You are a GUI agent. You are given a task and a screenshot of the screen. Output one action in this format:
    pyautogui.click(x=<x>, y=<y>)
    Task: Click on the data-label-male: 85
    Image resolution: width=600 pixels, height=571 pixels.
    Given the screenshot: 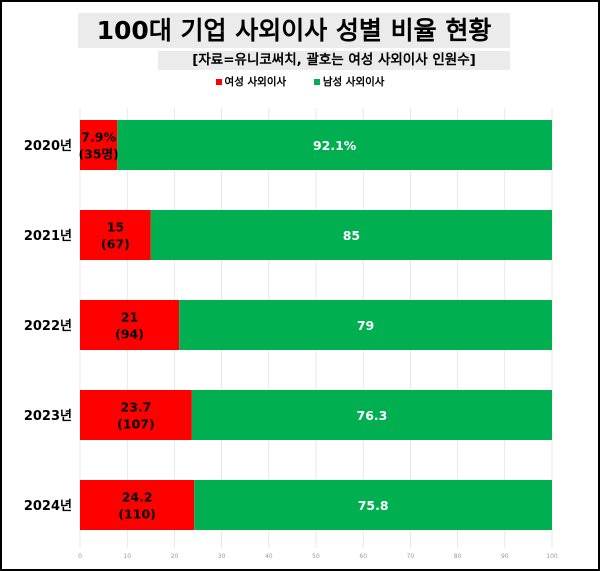 What is the action you would take?
    pyautogui.click(x=351, y=235)
    